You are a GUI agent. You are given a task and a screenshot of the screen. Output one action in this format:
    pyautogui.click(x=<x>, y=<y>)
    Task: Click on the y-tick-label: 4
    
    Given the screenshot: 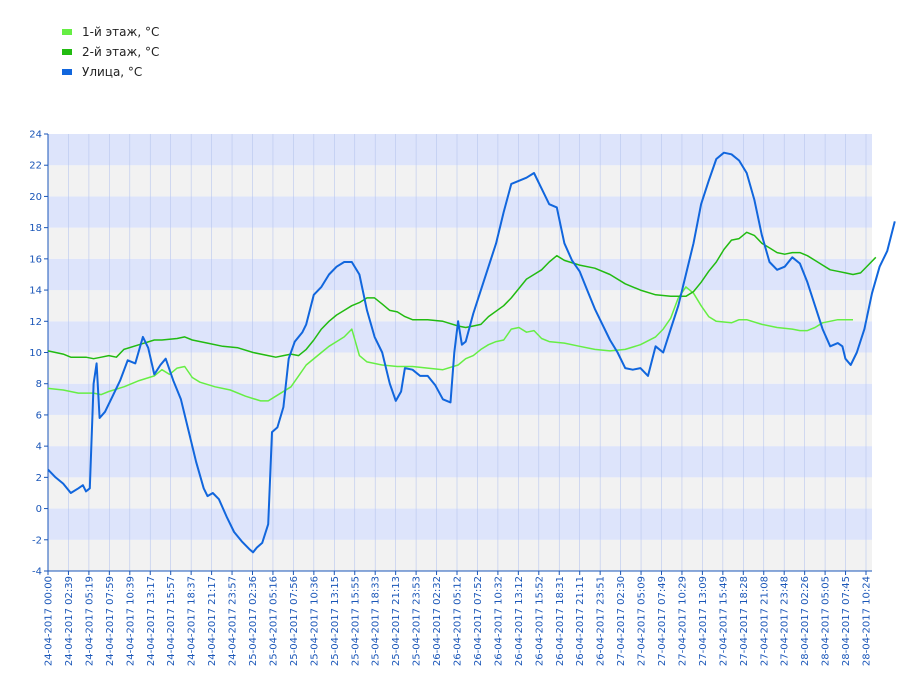 What is the action you would take?
    pyautogui.click(x=39, y=447)
    